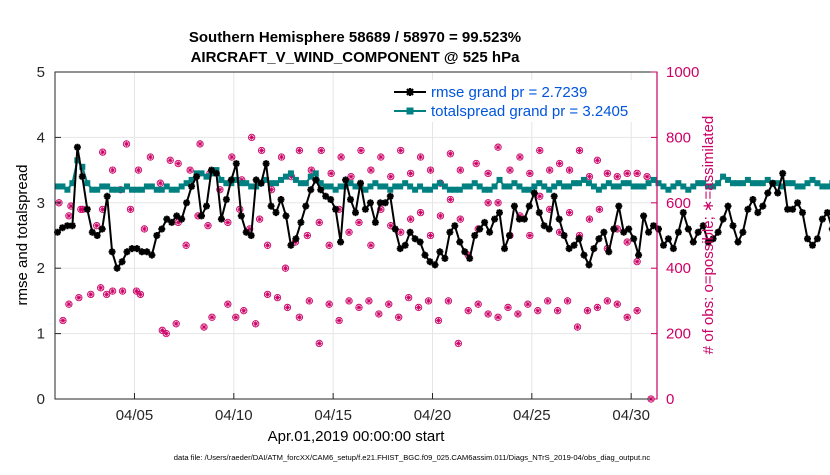 The width and height of the screenshot is (830, 475). Describe the element at coordinates (41, 72) in the screenshot. I see `y-tick-label-left: 5` at that location.